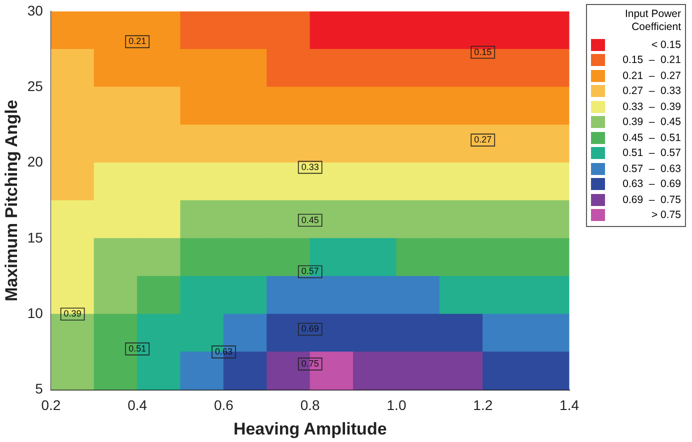  I want to click on x-tick-label: 1.0, so click(396, 405).